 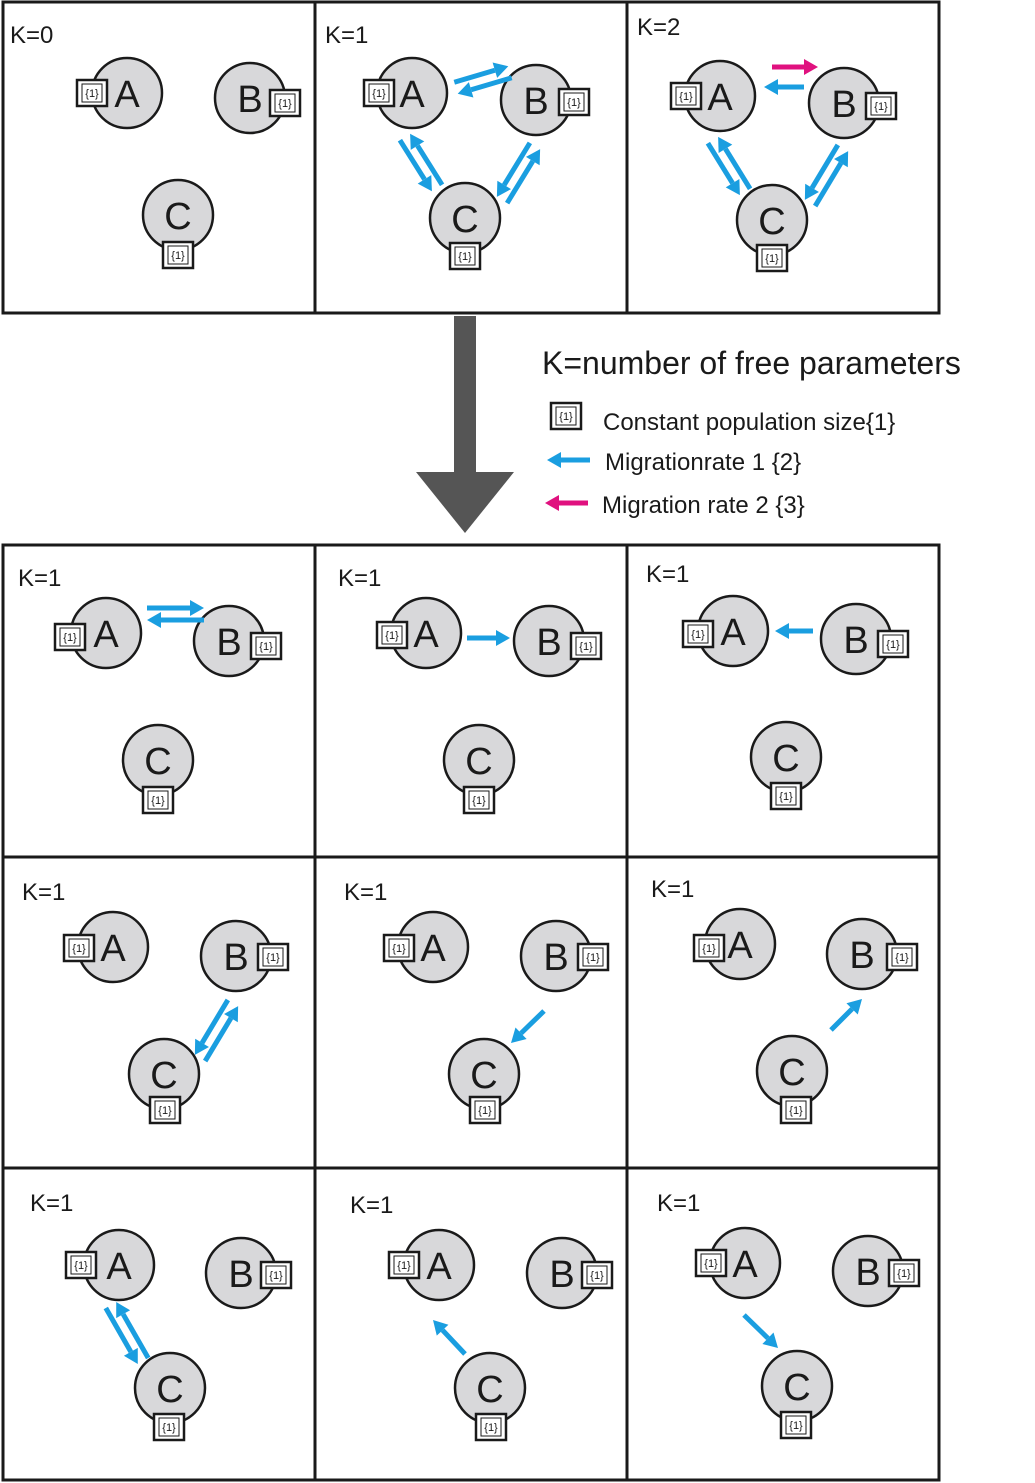 What do you see at coordinates (159, 1012) in the screenshot?
I see `bottom-model-4: K=1 A {1} B {1} C {1}` at bounding box center [159, 1012].